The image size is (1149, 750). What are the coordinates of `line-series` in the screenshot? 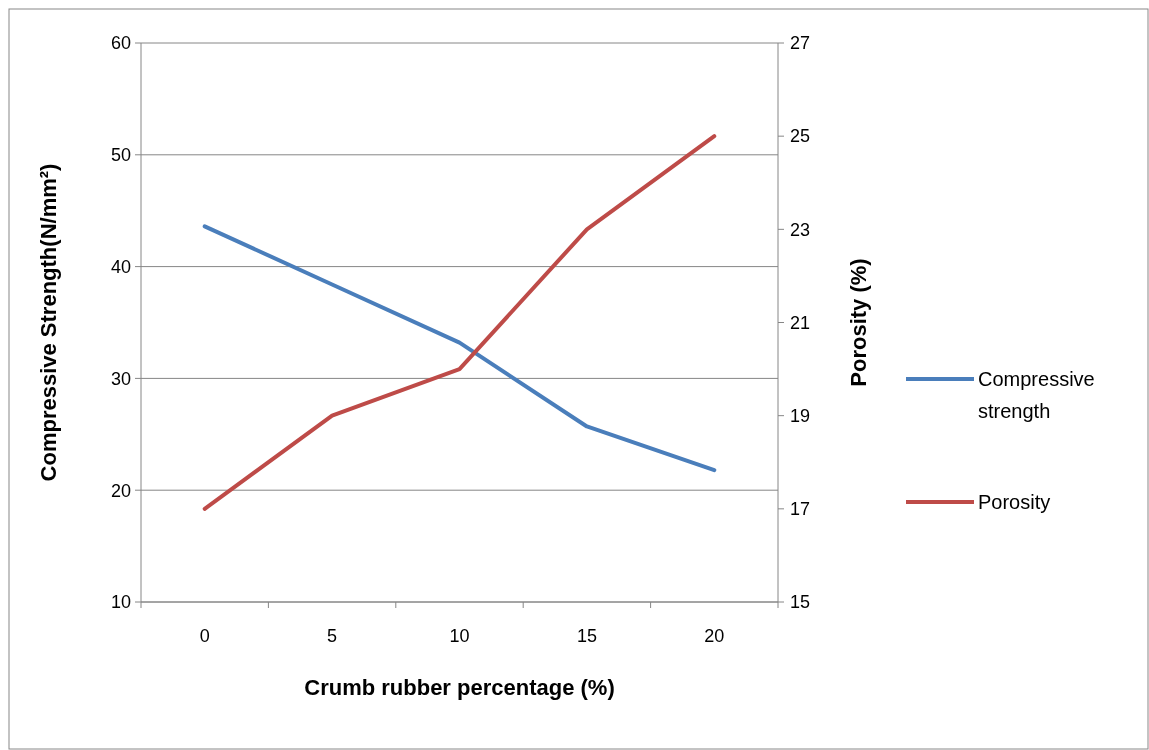 It's located at (459, 348).